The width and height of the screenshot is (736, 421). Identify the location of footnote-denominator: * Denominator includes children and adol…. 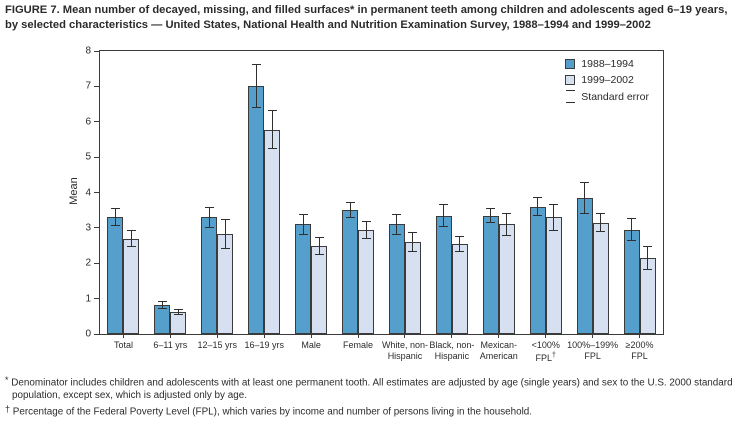
(369, 388).